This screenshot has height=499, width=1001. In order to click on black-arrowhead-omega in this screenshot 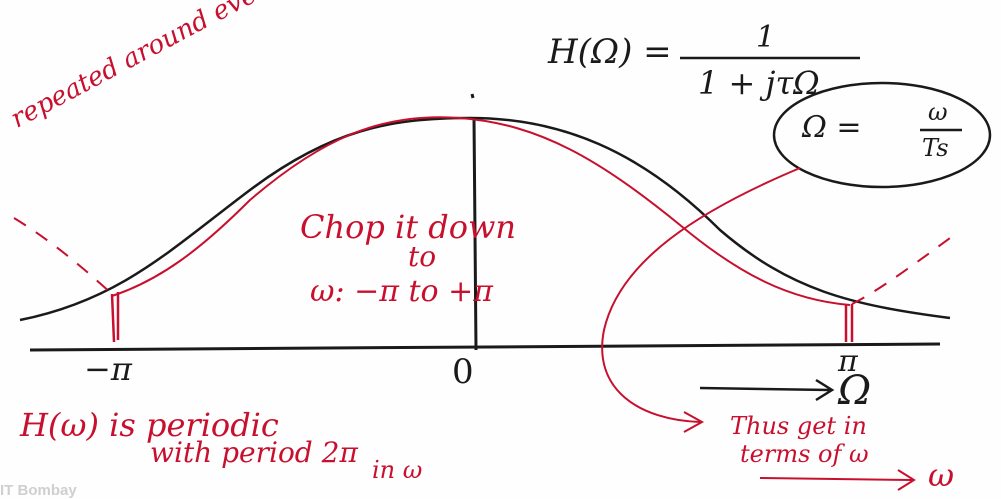, I will do `click(825, 390)`.